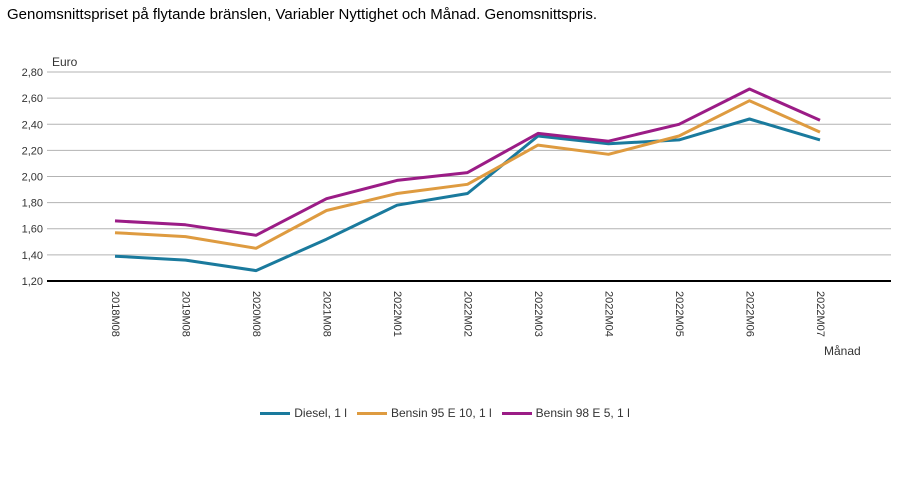 The image size is (900, 500). Describe the element at coordinates (275, 413) in the screenshot. I see `diesel-line-swatch-icon` at that location.